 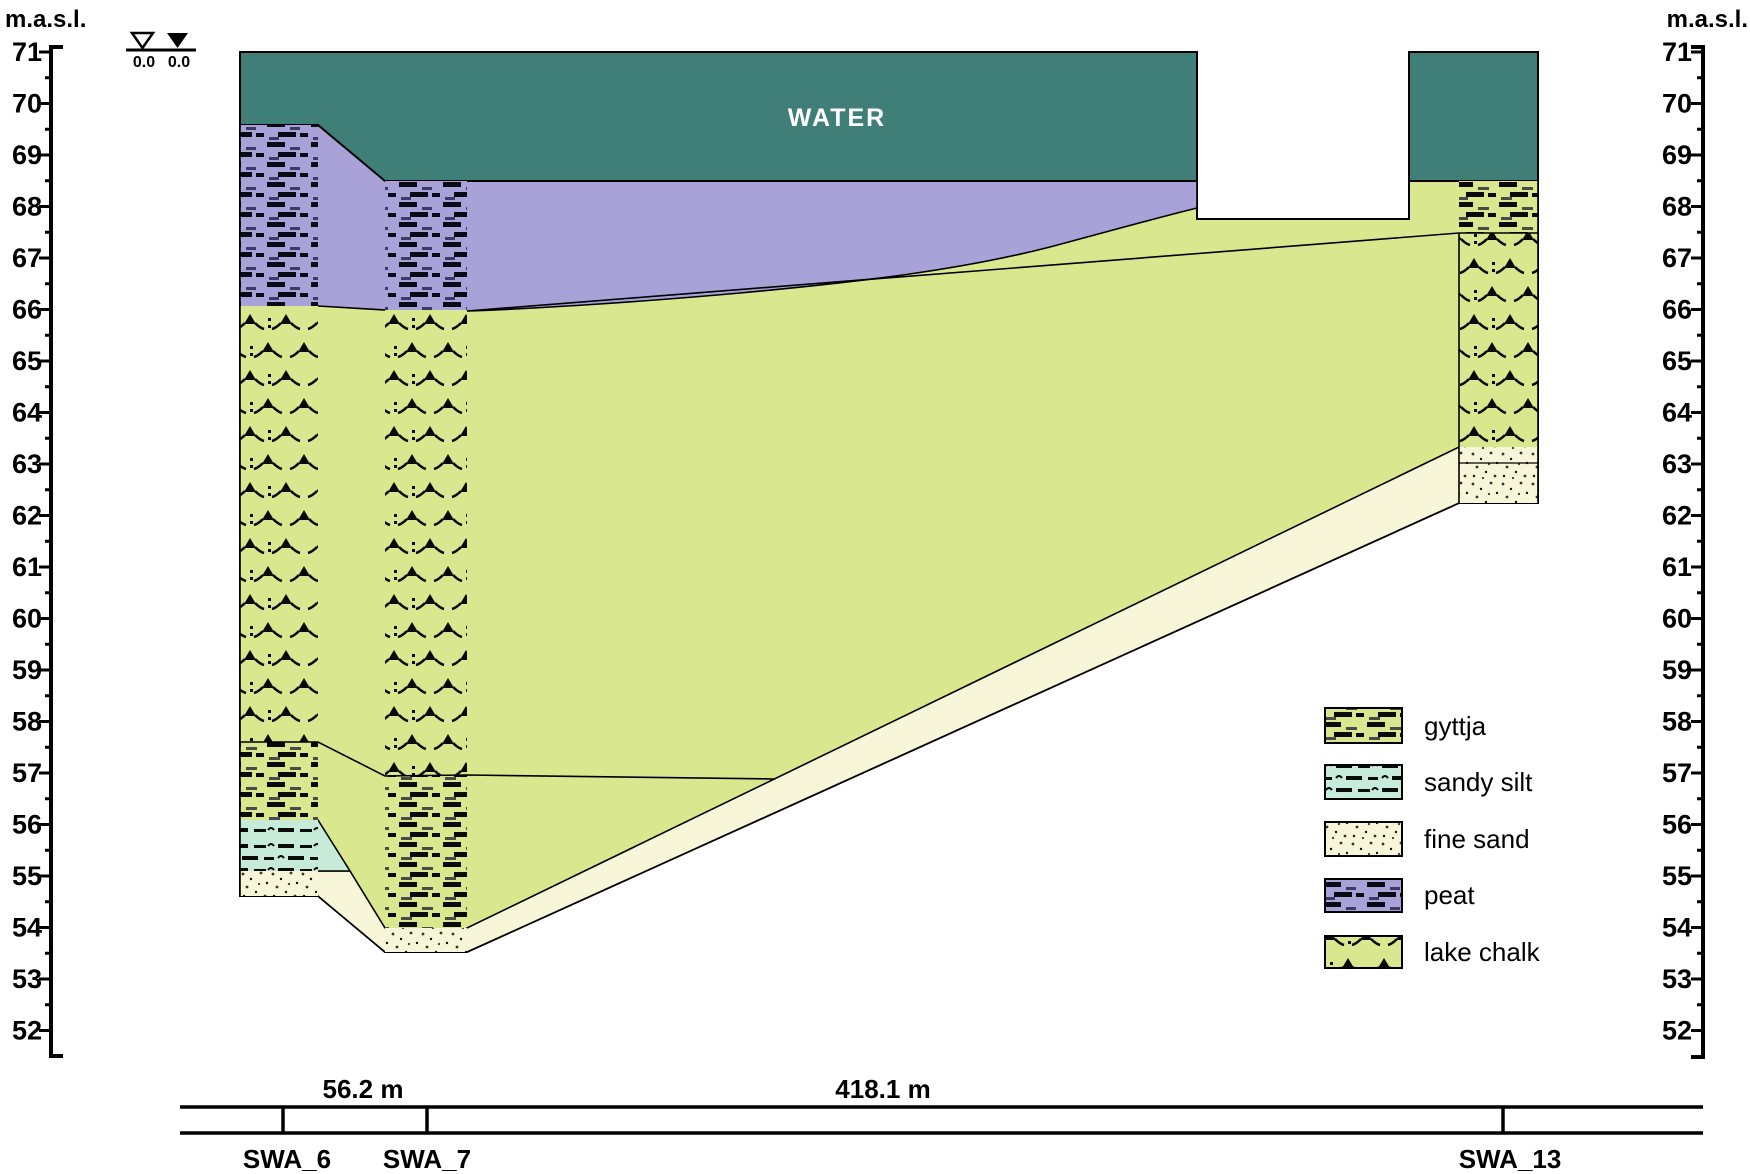 I want to click on water-level-value-left: 0.0, so click(x=144, y=62).